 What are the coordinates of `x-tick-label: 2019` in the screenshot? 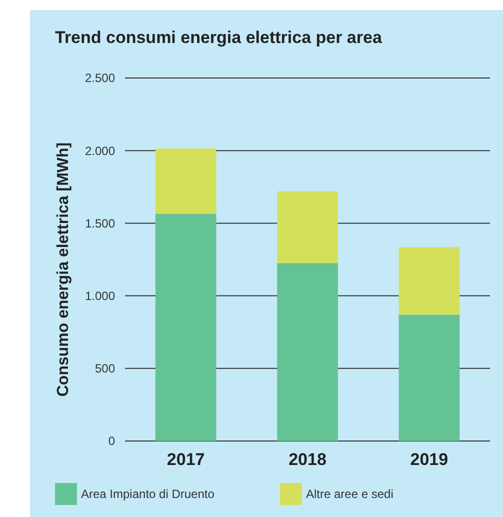 It's located at (429, 459).